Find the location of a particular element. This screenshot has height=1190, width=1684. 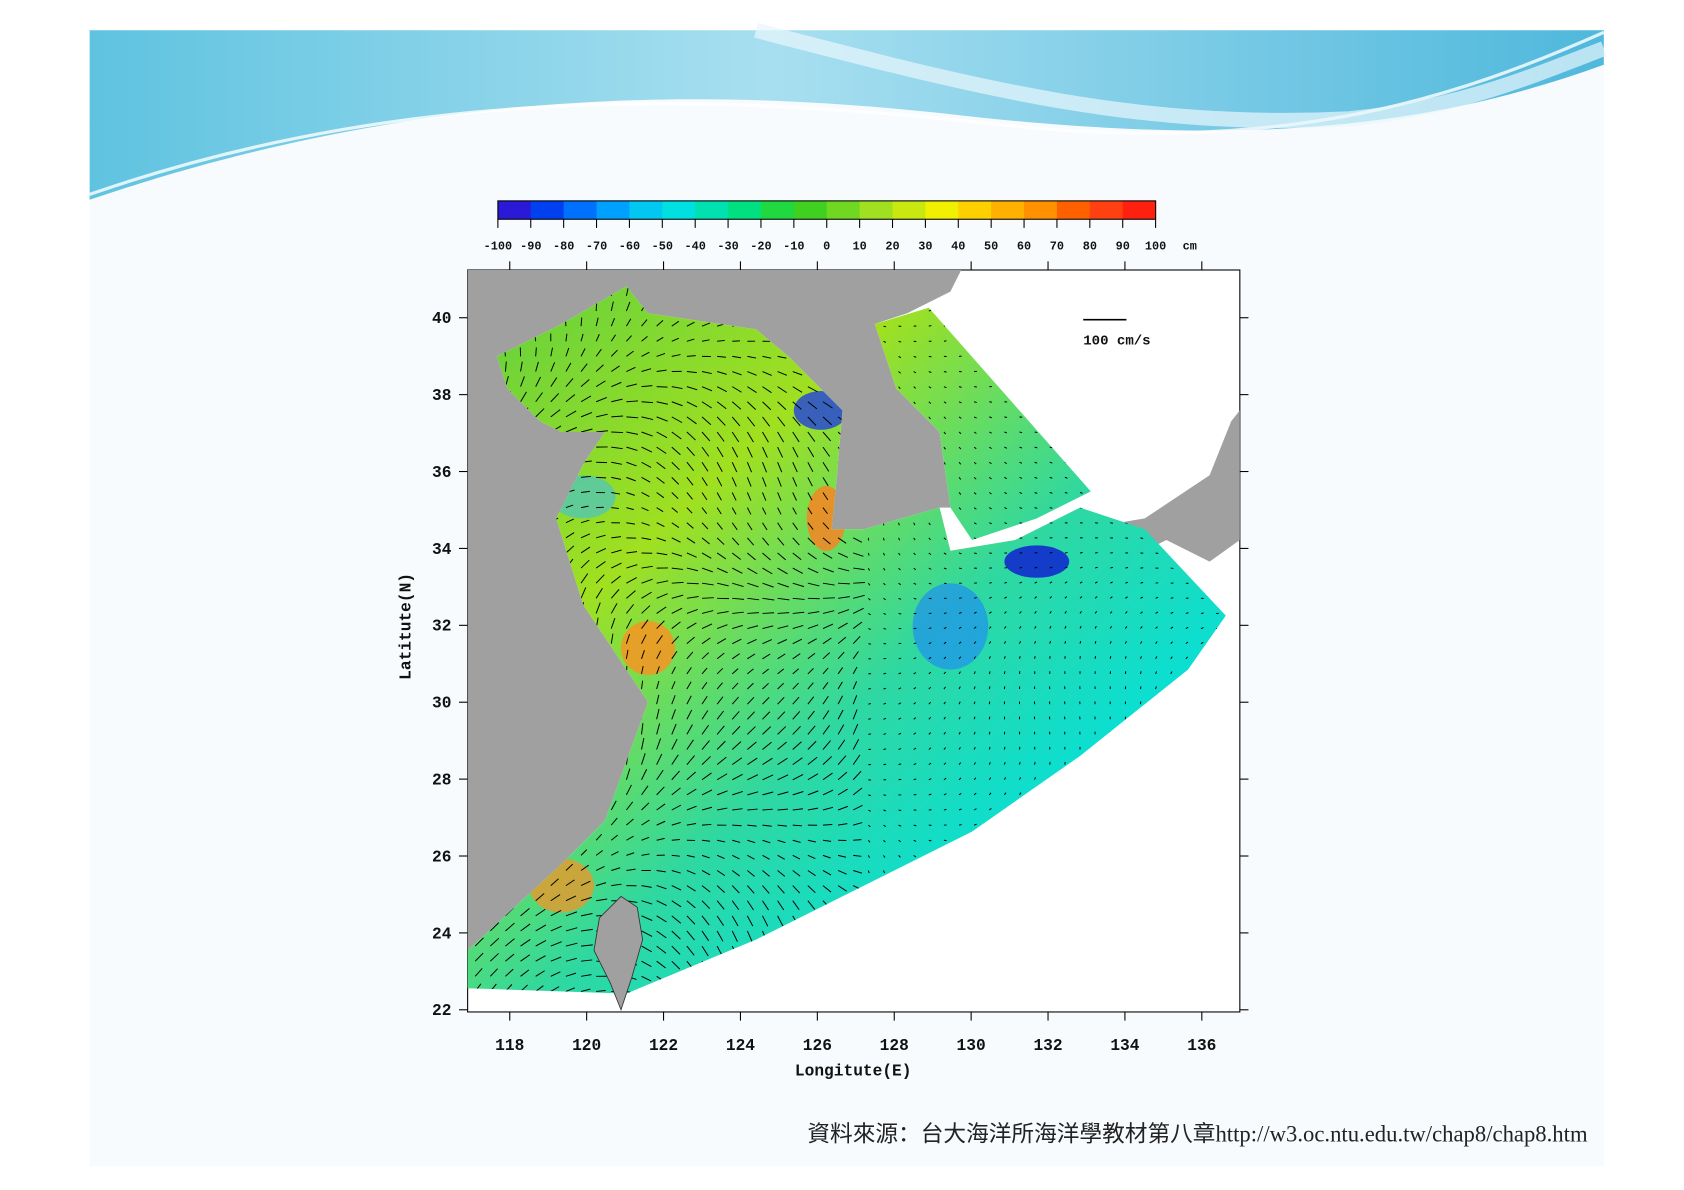

header-wave is located at coordinates (846, 115).